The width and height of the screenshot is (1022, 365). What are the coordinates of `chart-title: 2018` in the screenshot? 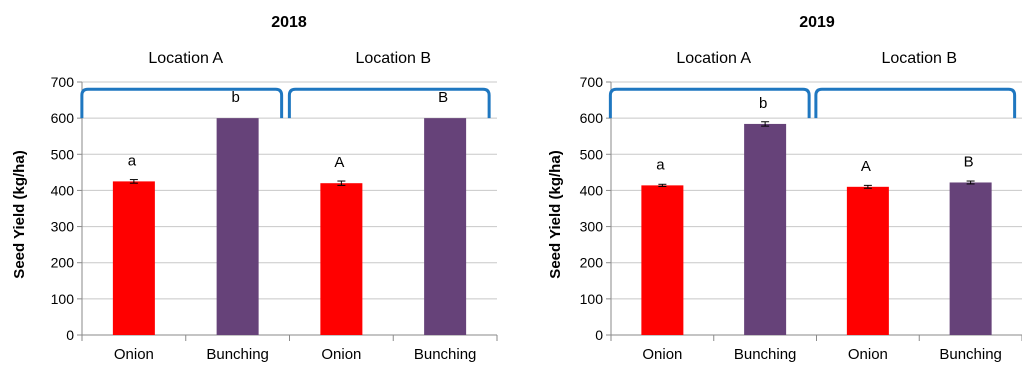 It's located at (289, 22).